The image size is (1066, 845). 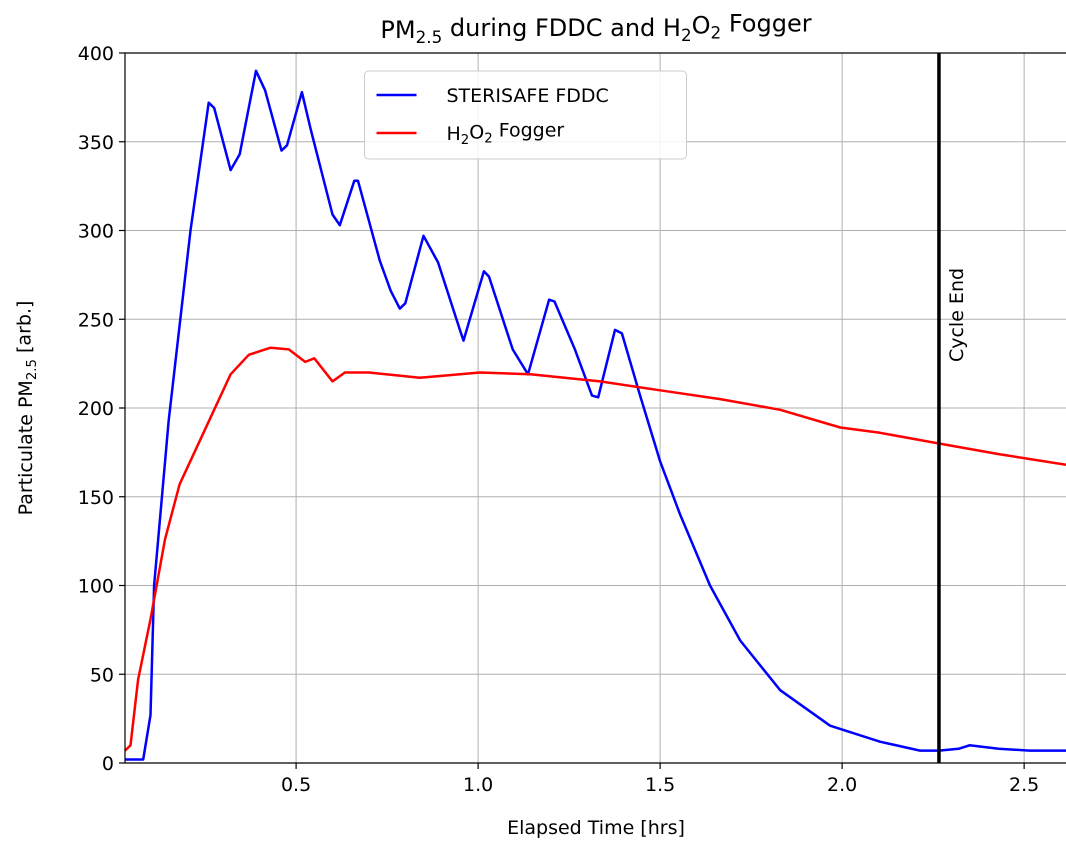 What do you see at coordinates (506, 134) in the screenshot?
I see `legend-label: H2O2 Fogger` at bounding box center [506, 134].